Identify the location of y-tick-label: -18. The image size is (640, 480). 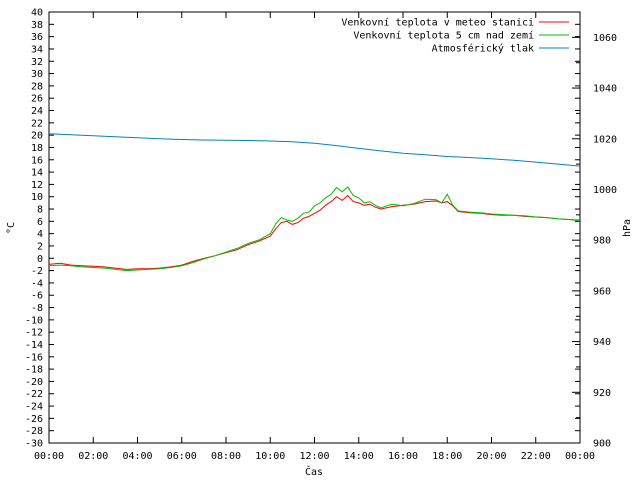
(34, 370).